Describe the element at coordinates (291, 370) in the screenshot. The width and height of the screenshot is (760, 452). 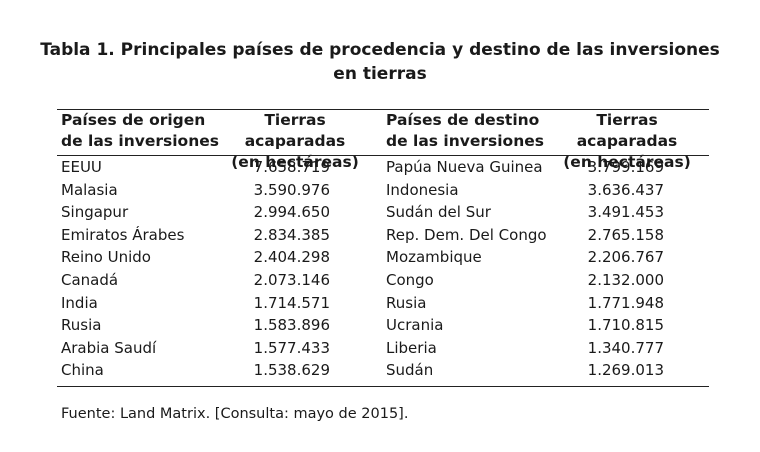
I see `cell-origin-land: 1.538.629` at that location.